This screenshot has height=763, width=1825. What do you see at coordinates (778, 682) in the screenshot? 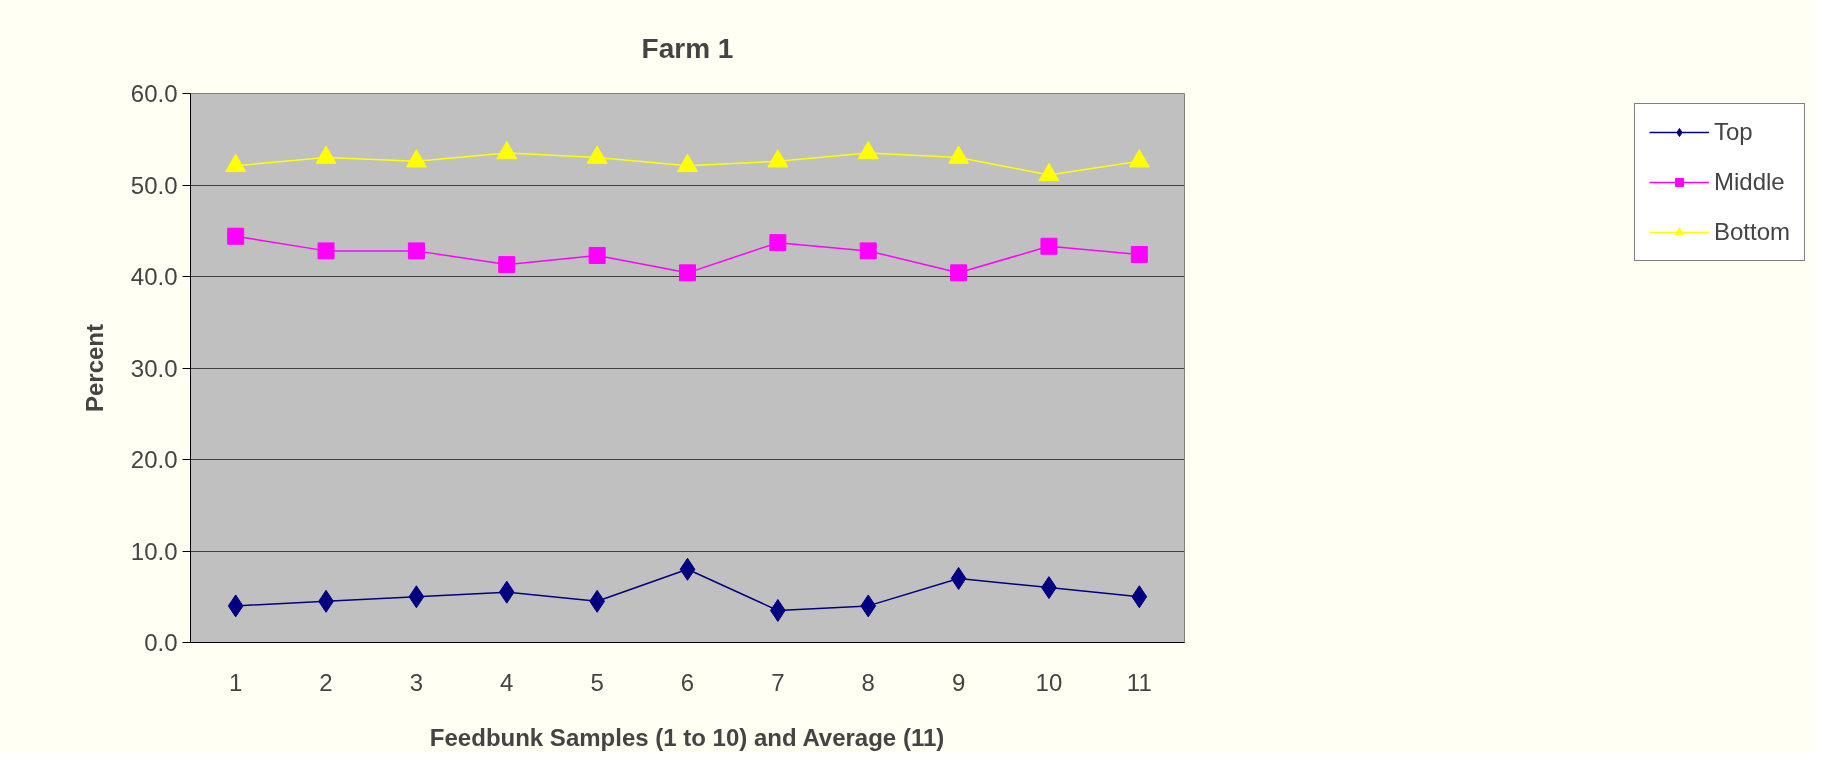
I see `x-tick-label: 7` at bounding box center [778, 682].